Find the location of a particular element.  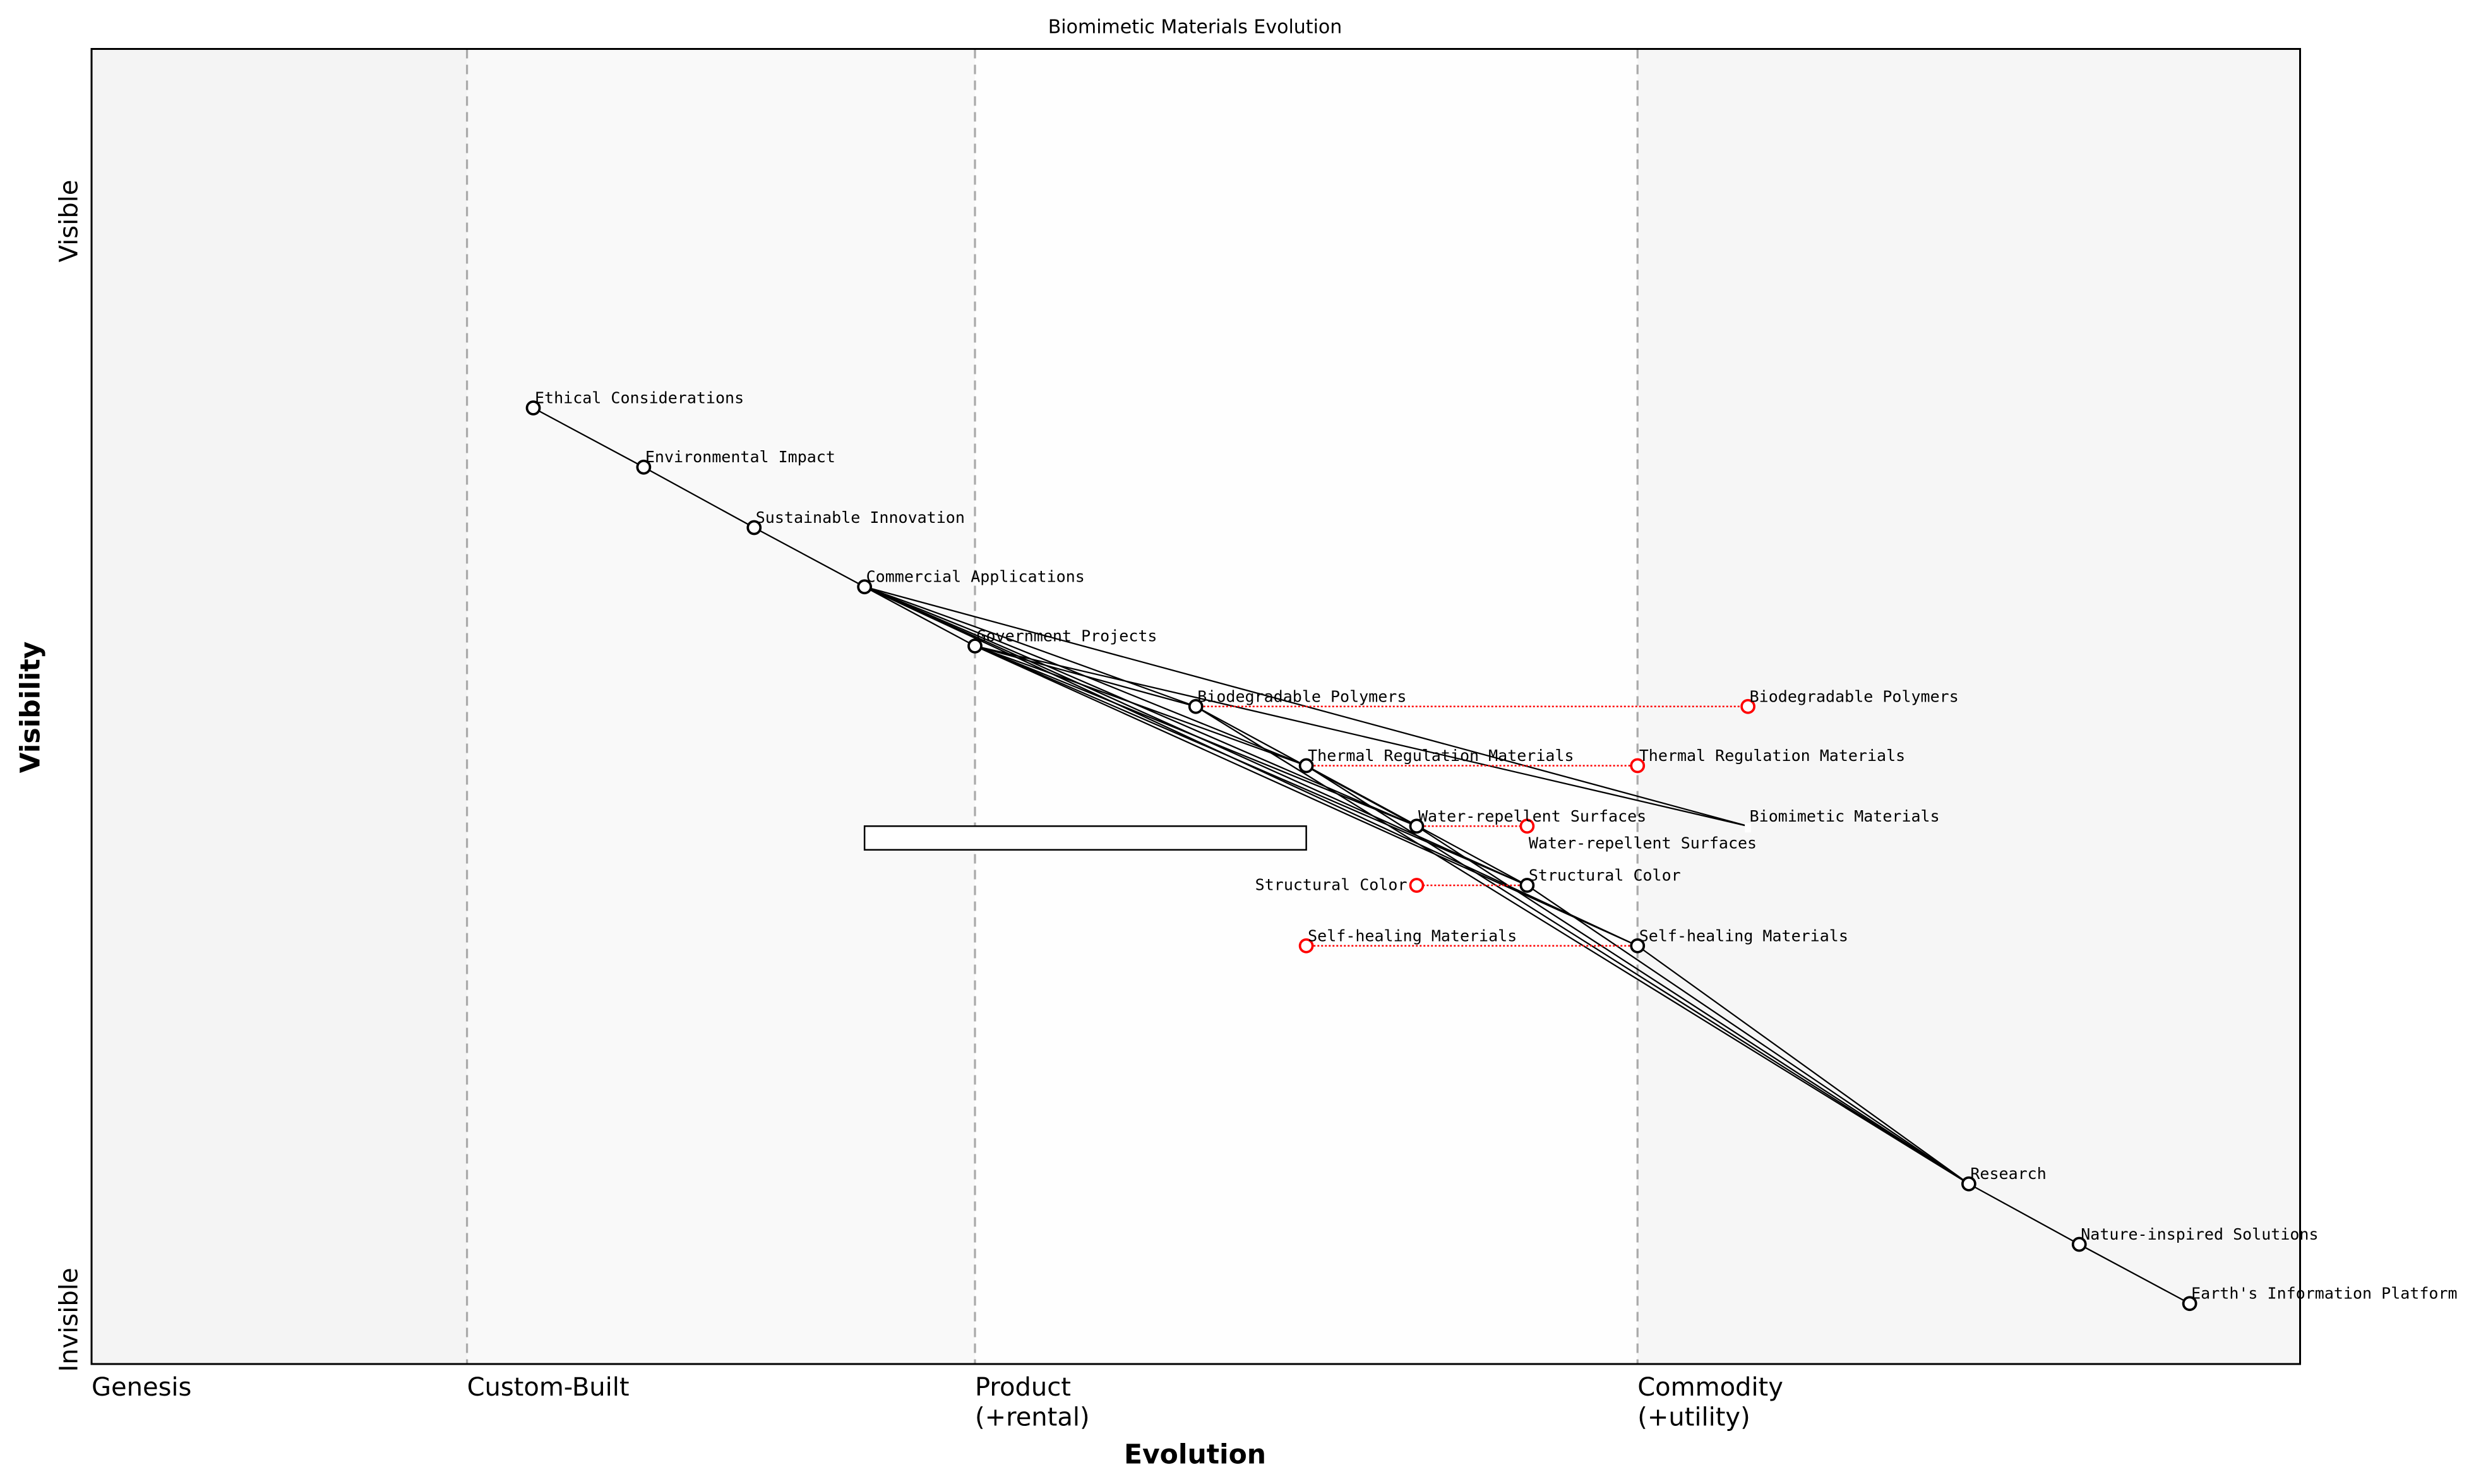

link-gov-bio is located at coordinates (1085, 676).